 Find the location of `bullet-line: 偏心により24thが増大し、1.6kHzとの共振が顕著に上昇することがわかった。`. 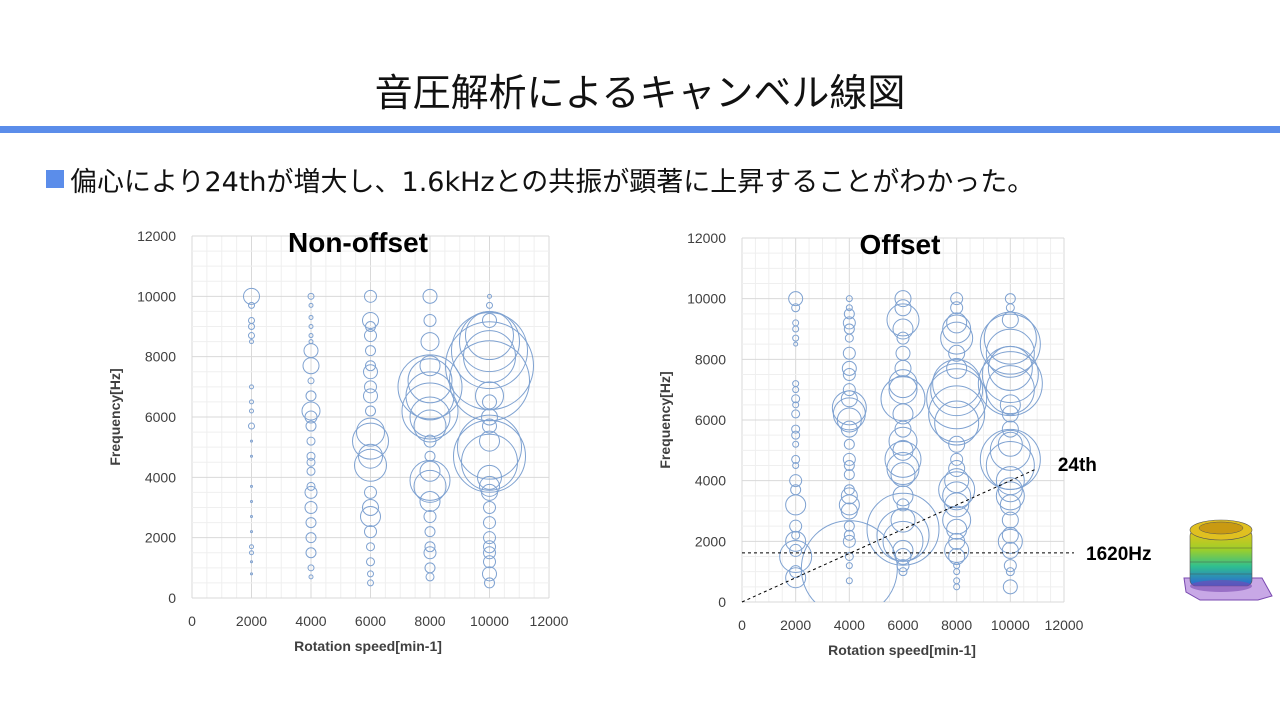

bullet-line: 偏心により24thが増大し、1.6kHzとの共振が顕著に上昇することがわかった。 is located at coordinates (540, 179).